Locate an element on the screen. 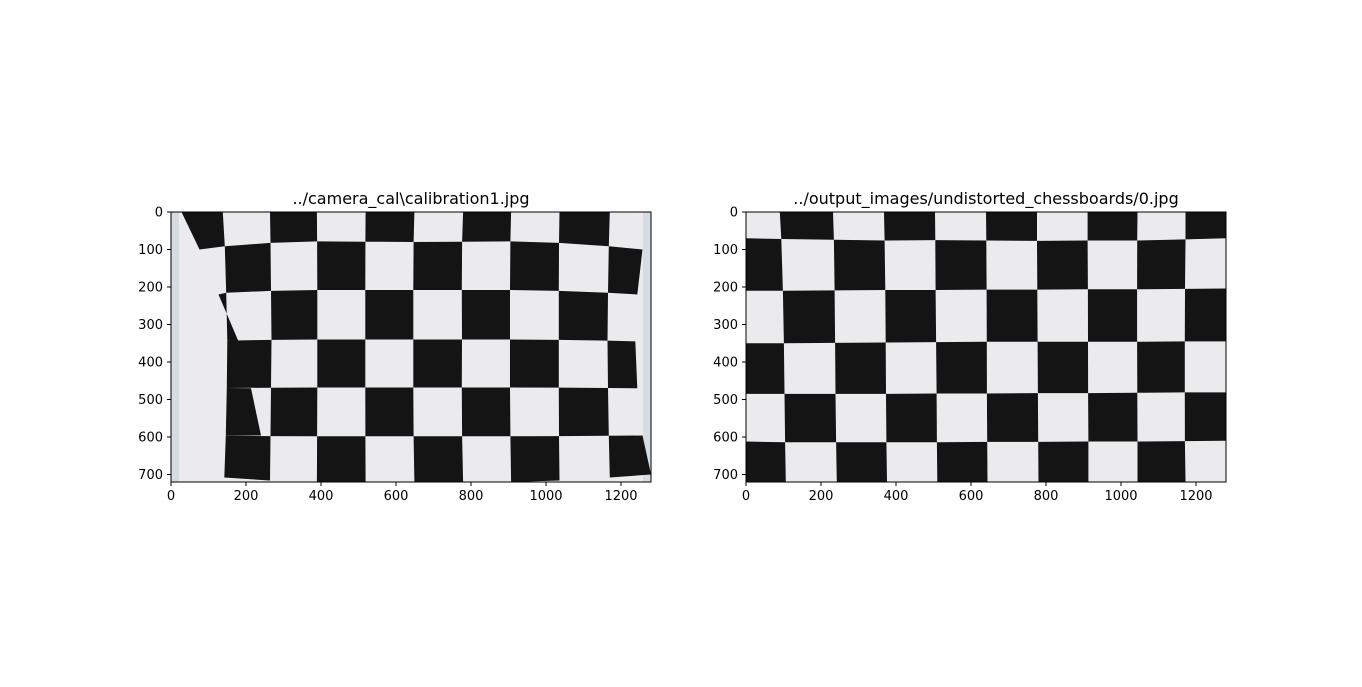  left-panel-title: ../camera_cal\calibration1.jpg is located at coordinates (410, 199).